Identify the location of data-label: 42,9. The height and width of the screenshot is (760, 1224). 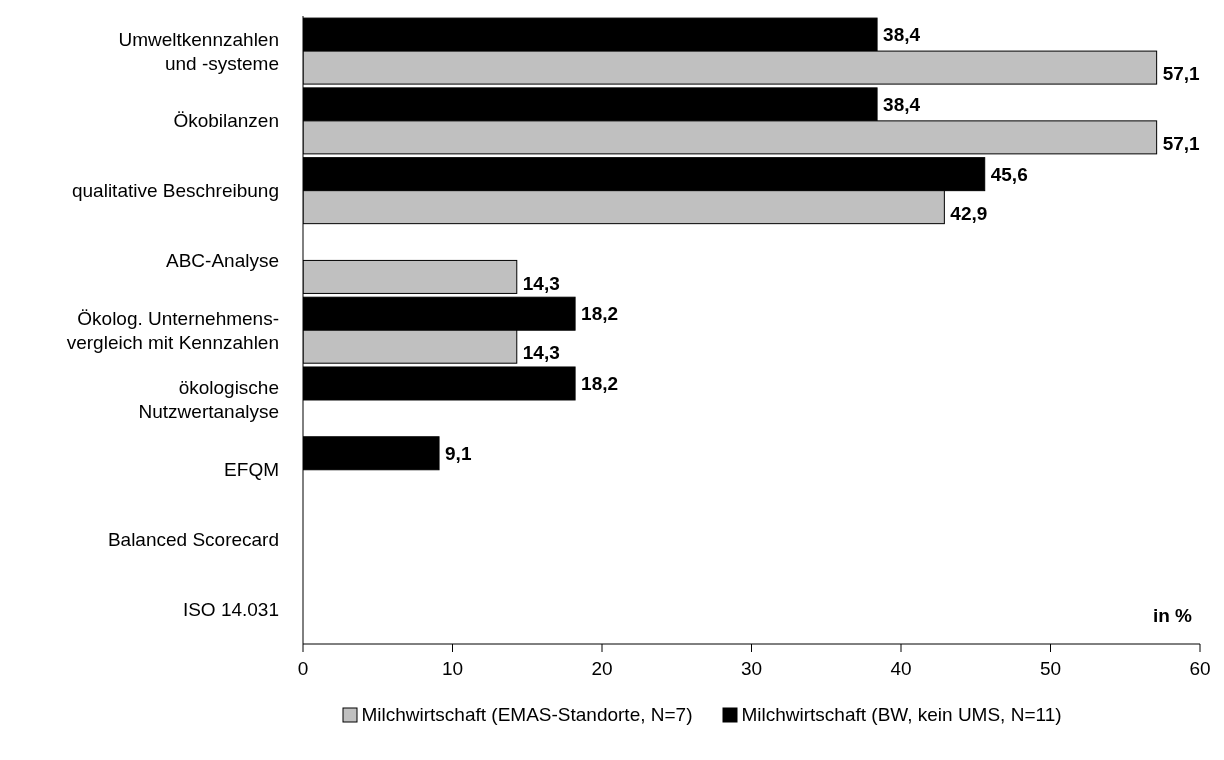
(969, 213).